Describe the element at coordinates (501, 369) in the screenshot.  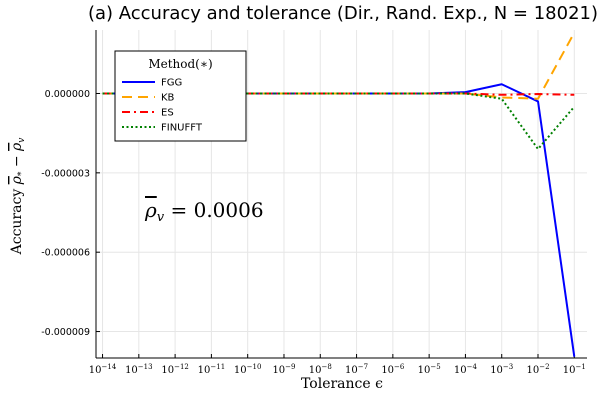
I see `x-tick-label: 10⁻³` at that location.